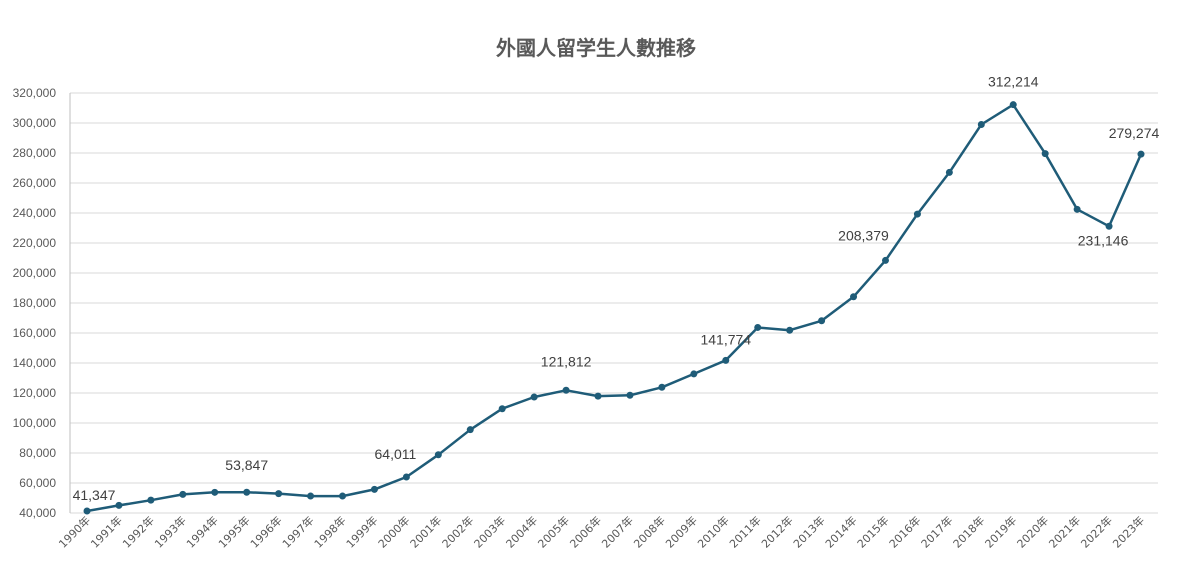  What do you see at coordinates (585, 531) in the screenshot?
I see `x-tick-label: 2006年` at bounding box center [585, 531].